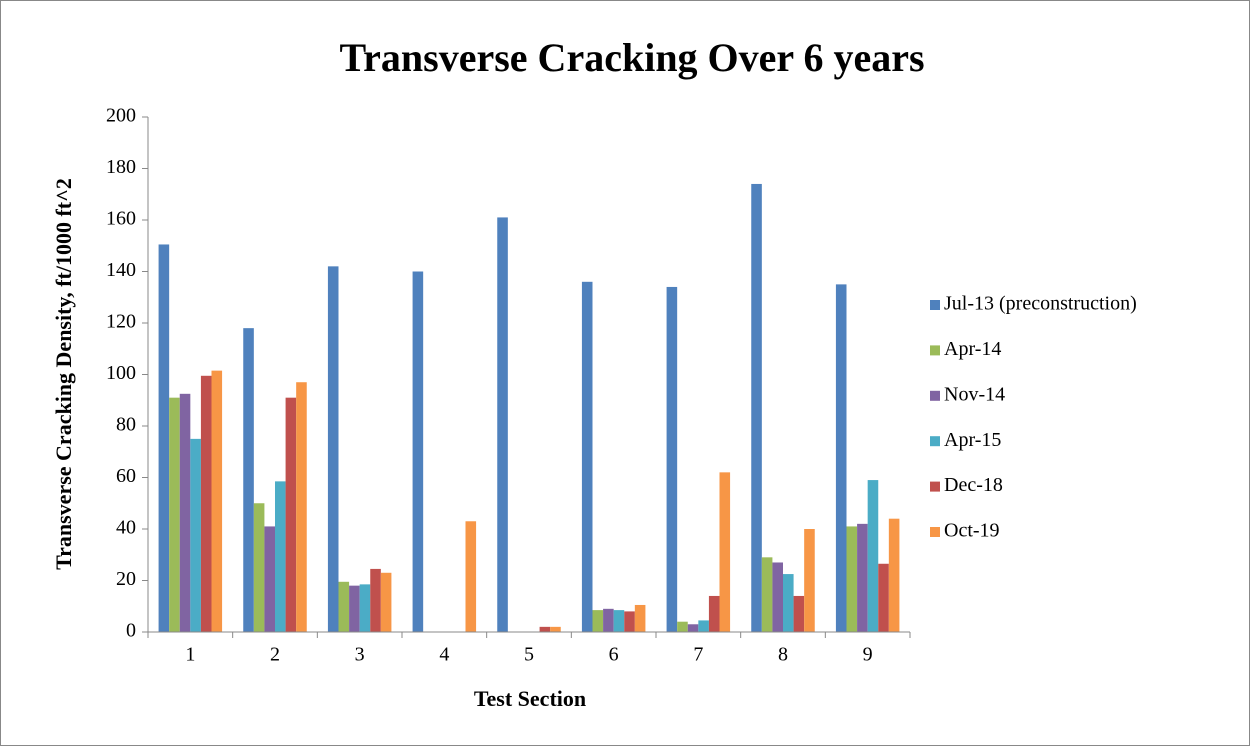  Describe the element at coordinates (121, 322) in the screenshot. I see `y-tick-label: 120` at that location.